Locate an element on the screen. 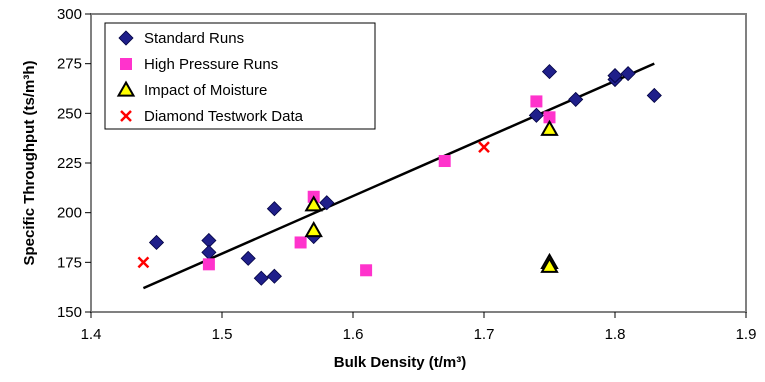 This screenshot has width=765, height=382. x-tick-label: 1.7 is located at coordinates (484, 334).